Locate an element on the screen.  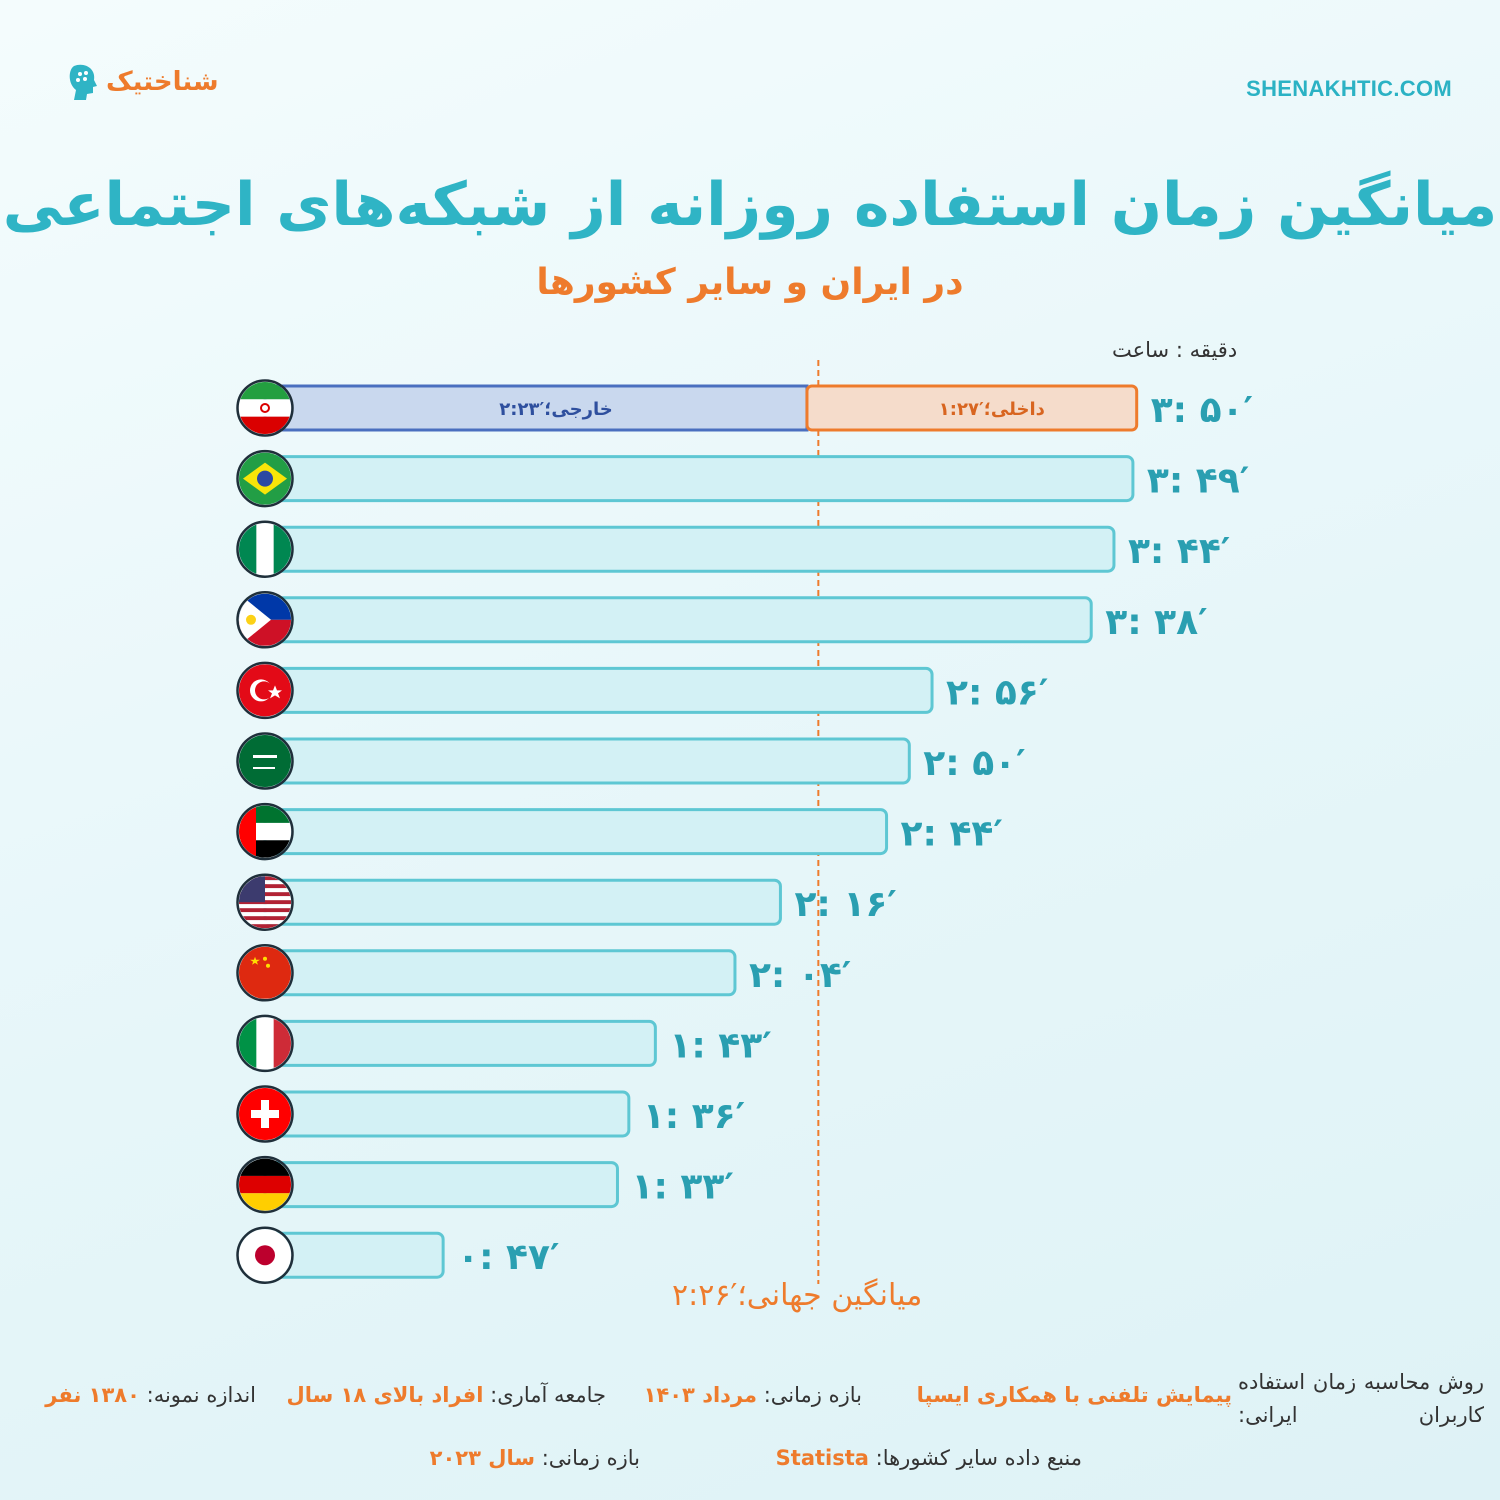
flag-japan-icon is located at coordinates (265, 1255).